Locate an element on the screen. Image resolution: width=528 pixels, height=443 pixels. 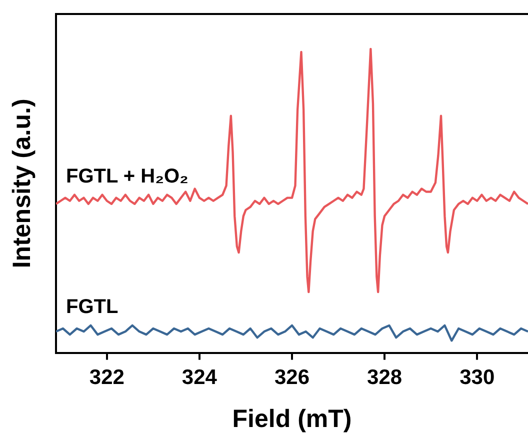
y-axis-title: Intensity (a.u.) is located at coordinates (22, 183).